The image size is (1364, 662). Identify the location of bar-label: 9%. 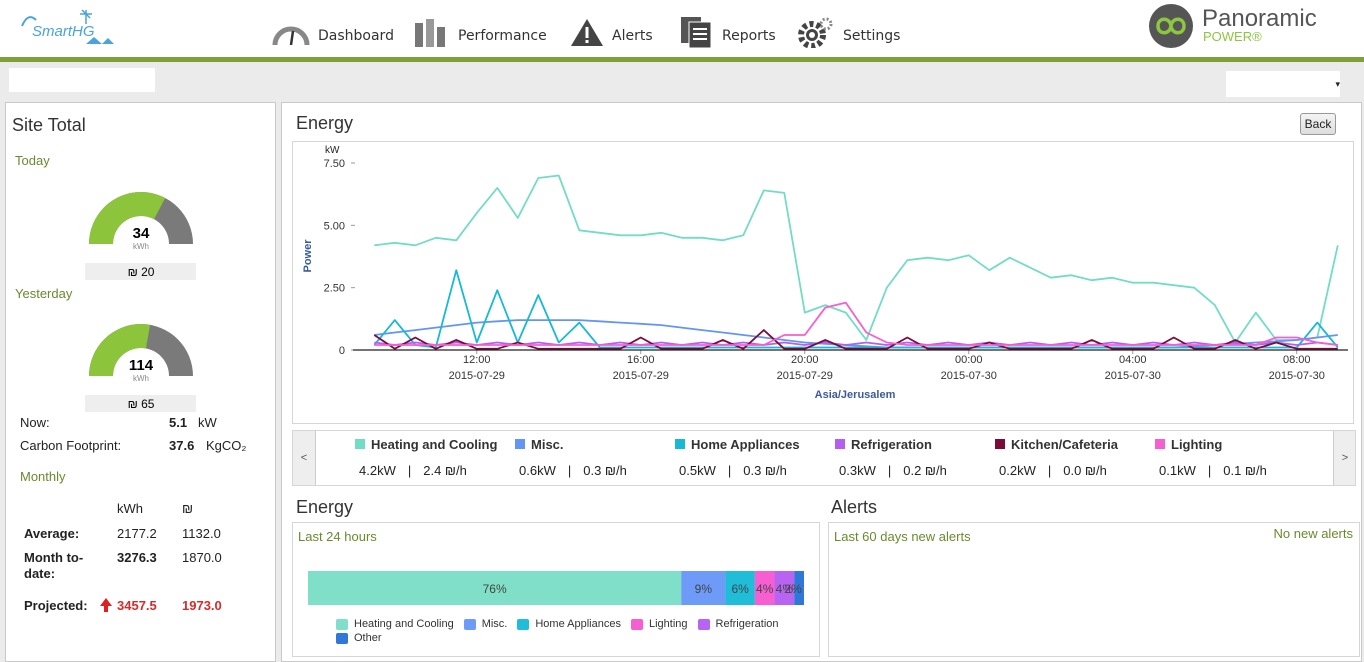
(704, 589).